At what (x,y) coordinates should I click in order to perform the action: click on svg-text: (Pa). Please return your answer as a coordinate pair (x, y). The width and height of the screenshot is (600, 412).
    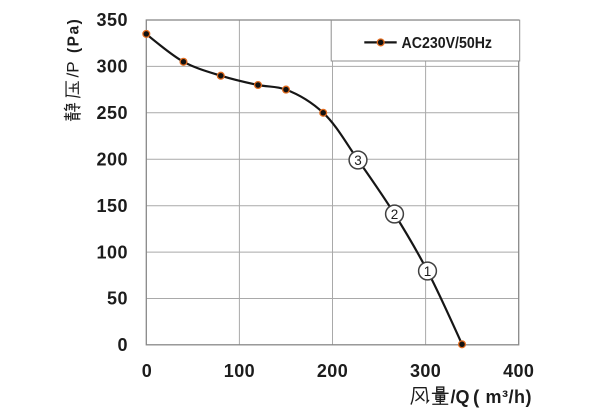
    Looking at the image, I should click on (74, 35).